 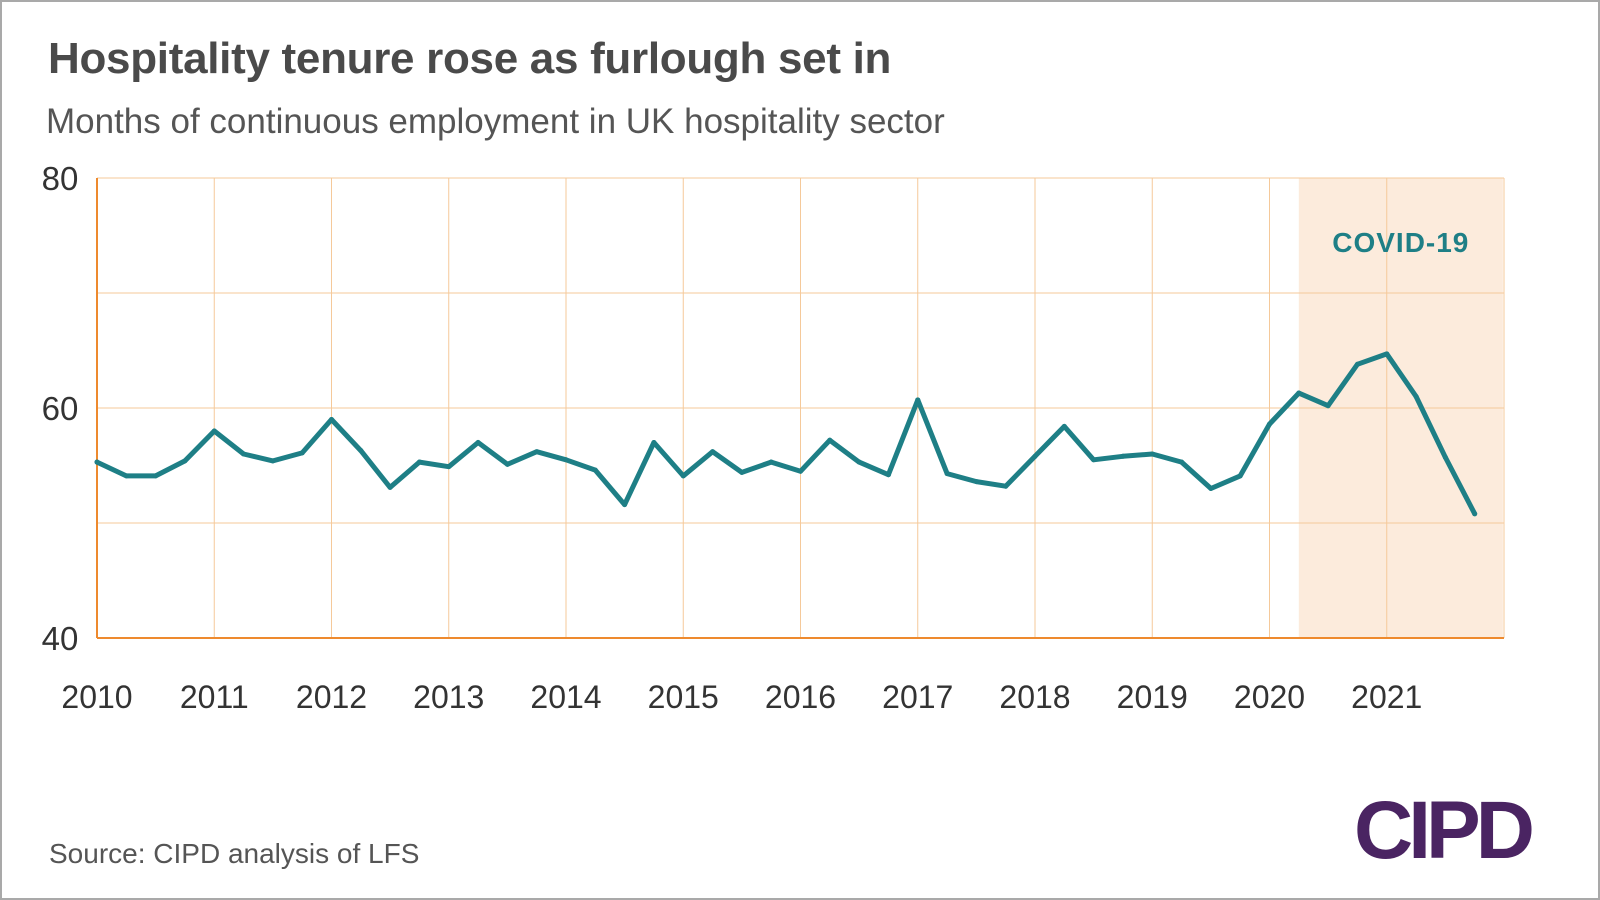 What do you see at coordinates (1269, 697) in the screenshot?
I see `x-tick-label: 2020` at bounding box center [1269, 697].